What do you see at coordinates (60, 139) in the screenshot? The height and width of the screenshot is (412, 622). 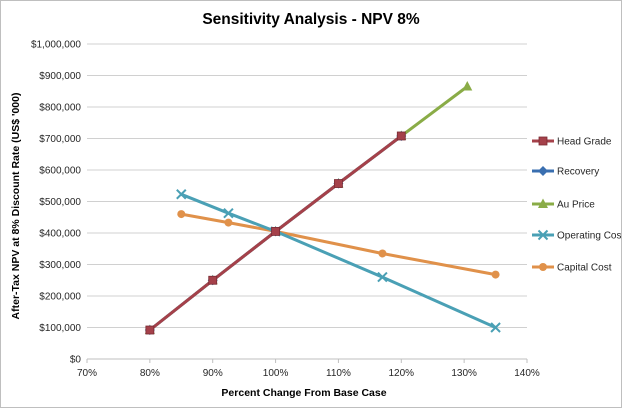 I see `y-tick-label: $700,000` at bounding box center [60, 139].